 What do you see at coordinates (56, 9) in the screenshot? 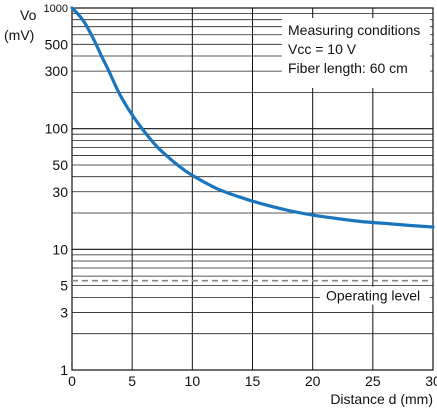
I see `y-tick-label: 1000` at bounding box center [56, 9].